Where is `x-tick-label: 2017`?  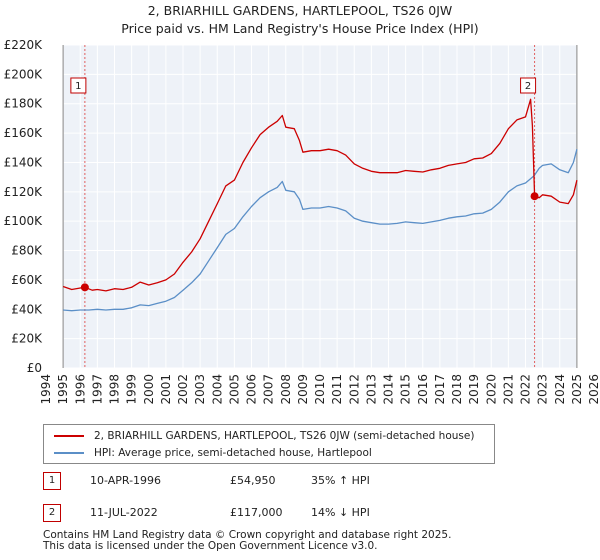
x-tick-label: 2017 is located at coordinates (440, 389).